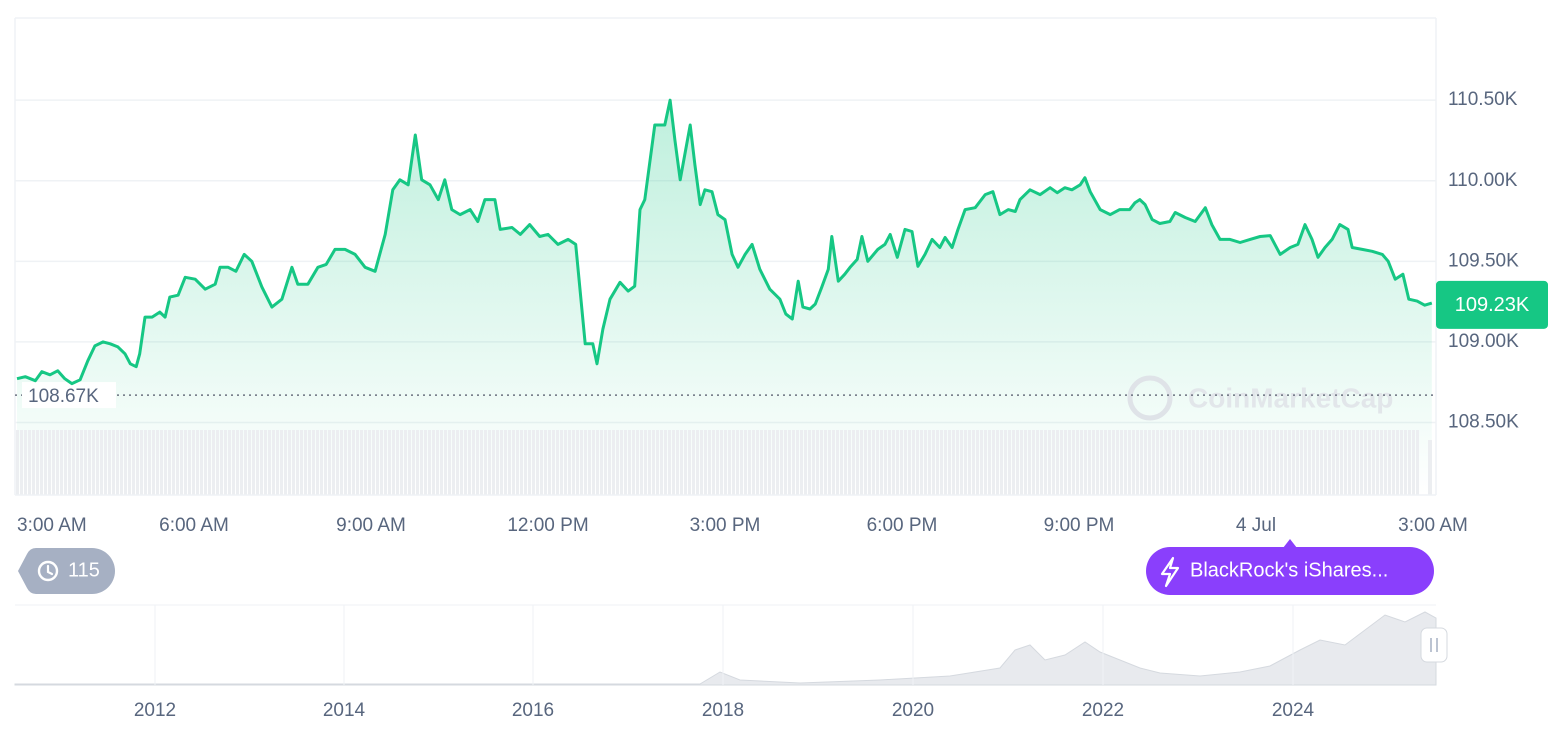 The height and width of the screenshot is (732, 1566). Describe the element at coordinates (1290, 543) in the screenshot. I see `news-pointer` at that location.